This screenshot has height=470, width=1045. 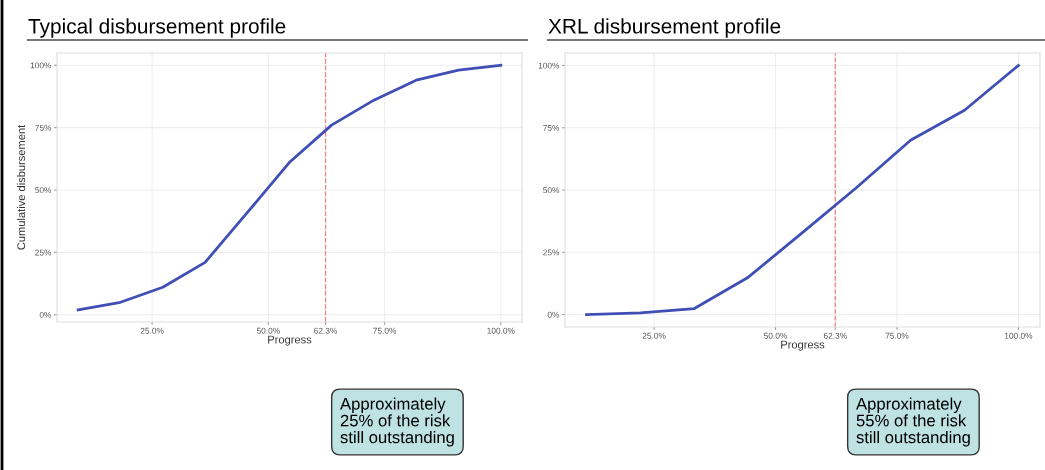 I want to click on text: Approximately 25% of the risk still outstanding, so click(x=397, y=422).